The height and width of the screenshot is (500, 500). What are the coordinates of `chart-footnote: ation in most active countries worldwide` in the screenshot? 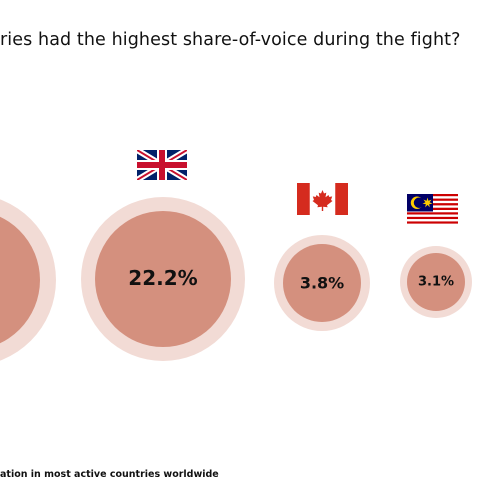 It's located at (109, 474).